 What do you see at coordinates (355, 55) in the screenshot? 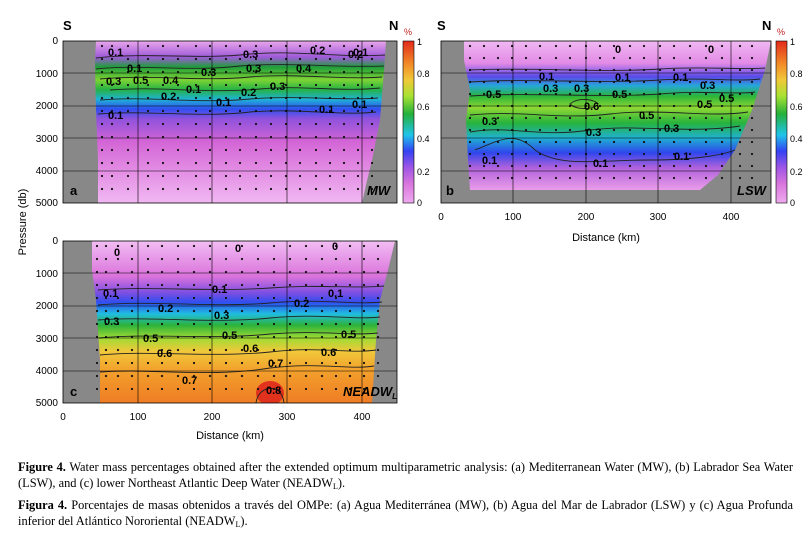
I see `contour-label: 0.2` at bounding box center [355, 55].